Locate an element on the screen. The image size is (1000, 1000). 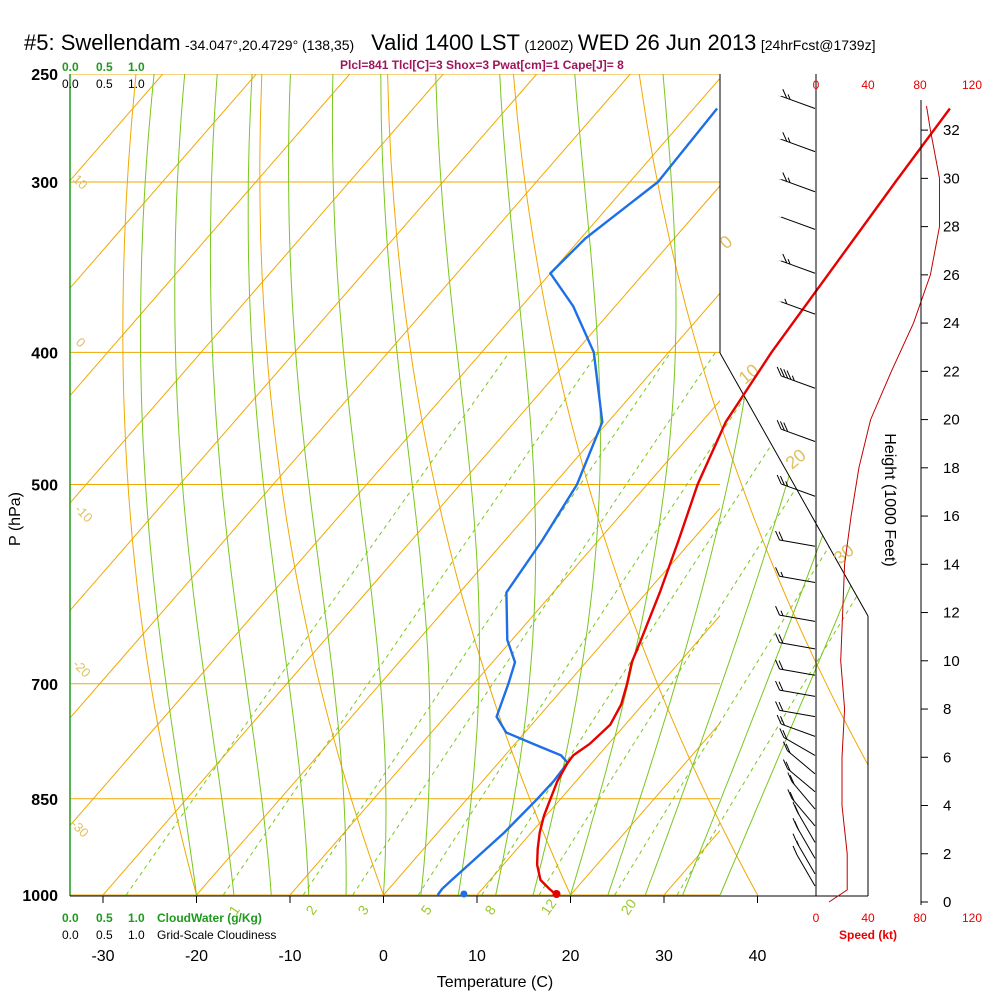
cloud-water-tick-bottom: 1.0 is located at coordinates (136, 918).